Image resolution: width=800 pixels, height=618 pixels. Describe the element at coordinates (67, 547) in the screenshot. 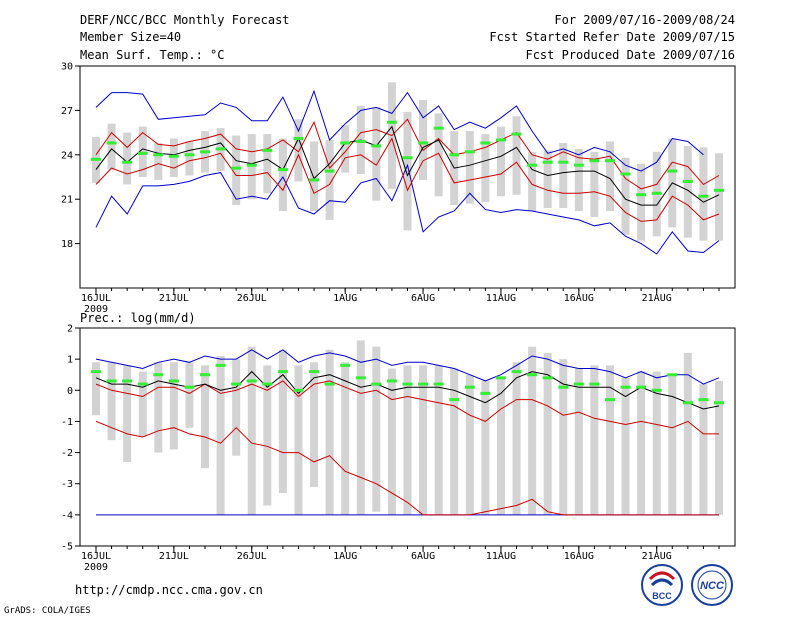

I see `y-tick-label: -5` at that location.